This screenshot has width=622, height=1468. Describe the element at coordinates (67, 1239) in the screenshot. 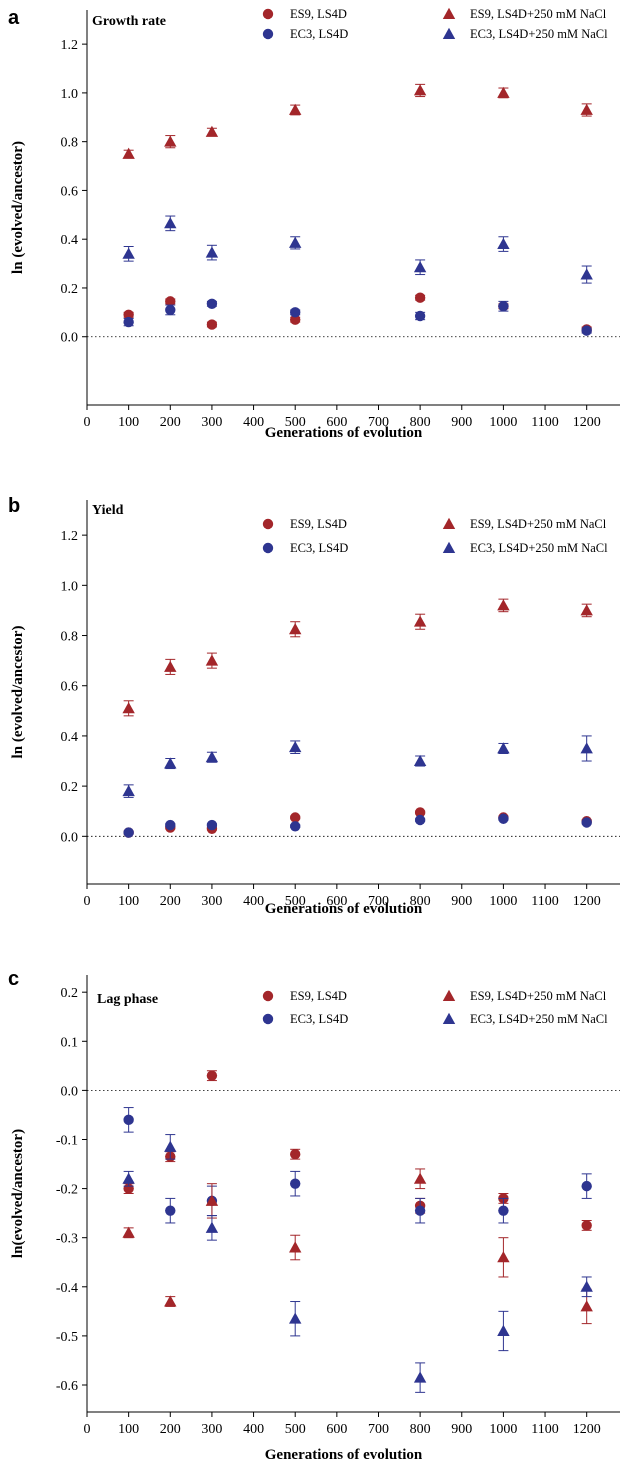

I see `y-tick-label: -0.3` at that location.